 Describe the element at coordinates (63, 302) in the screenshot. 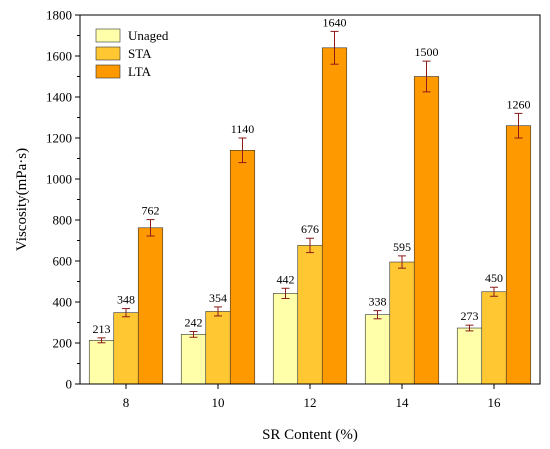

I see `y-tick-label-400: 400` at that location.